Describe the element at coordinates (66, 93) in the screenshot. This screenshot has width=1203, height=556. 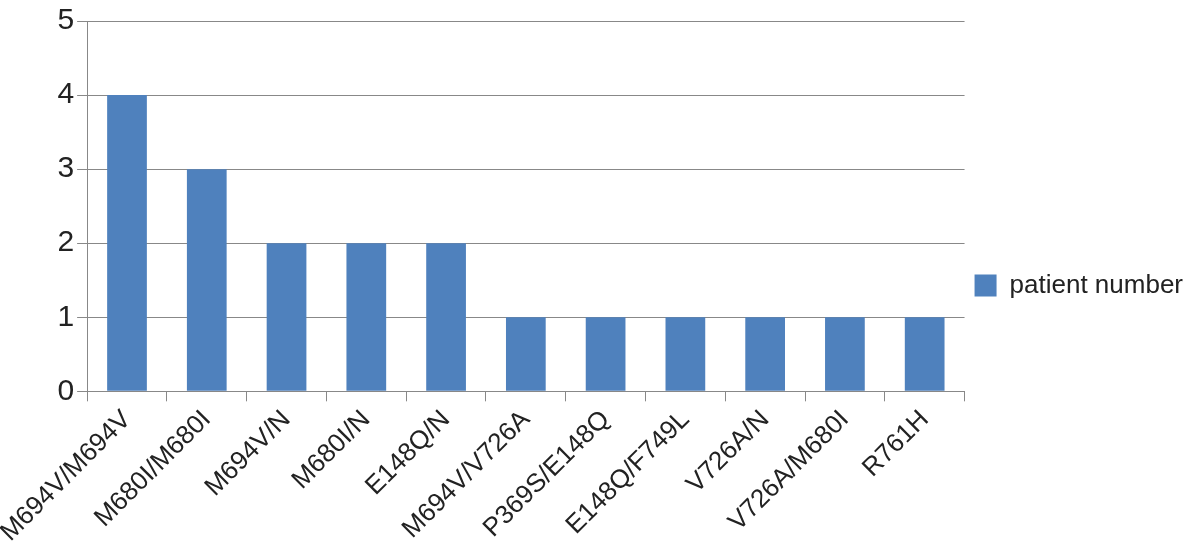
I see `y-tick-label: 4` at that location.